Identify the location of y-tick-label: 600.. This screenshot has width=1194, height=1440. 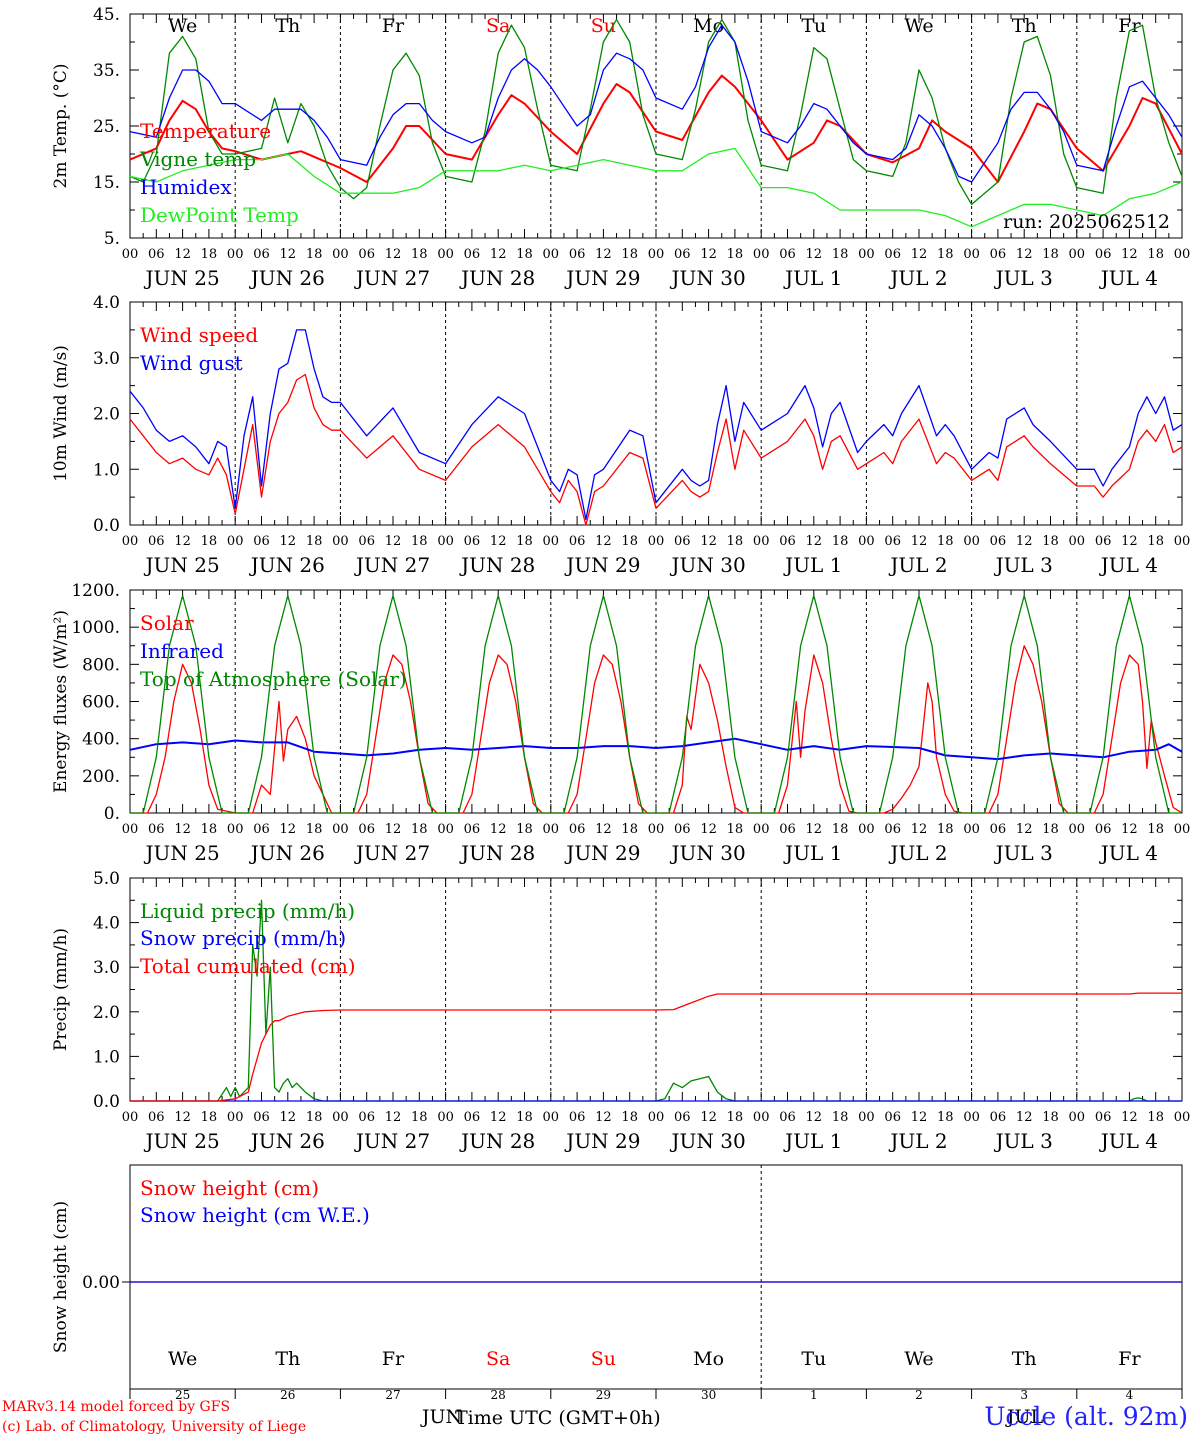
(101, 703).